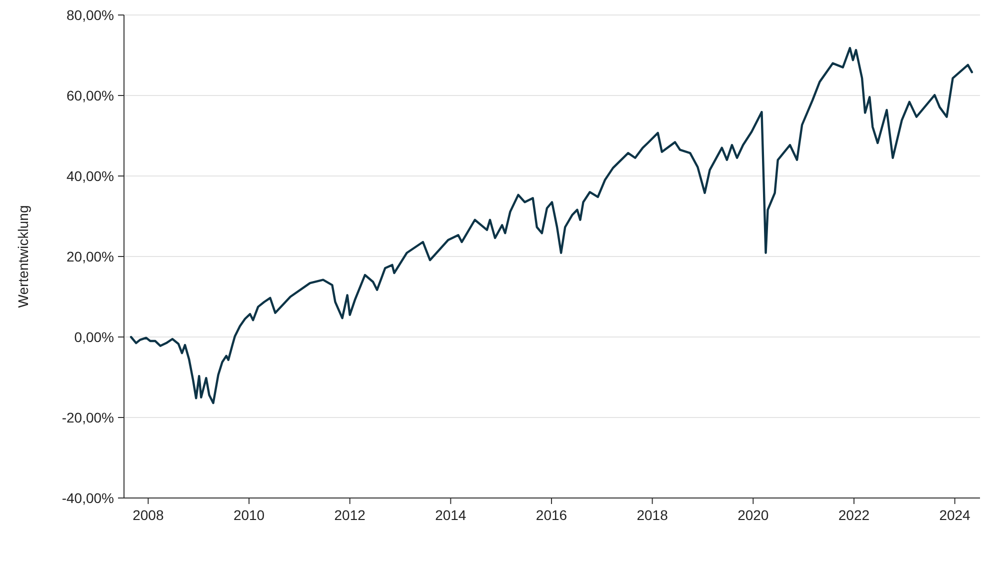  Describe the element at coordinates (148, 515) in the screenshot. I see `x-tick-label: 2008` at that location.